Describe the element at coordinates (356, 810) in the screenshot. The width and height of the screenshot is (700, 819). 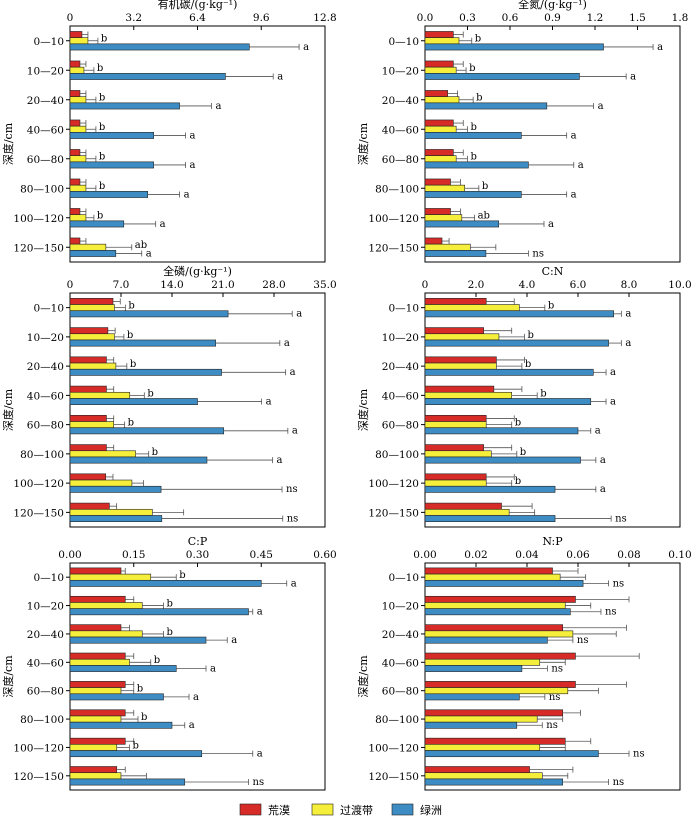
I see `legend-label: 过渡带` at that location.